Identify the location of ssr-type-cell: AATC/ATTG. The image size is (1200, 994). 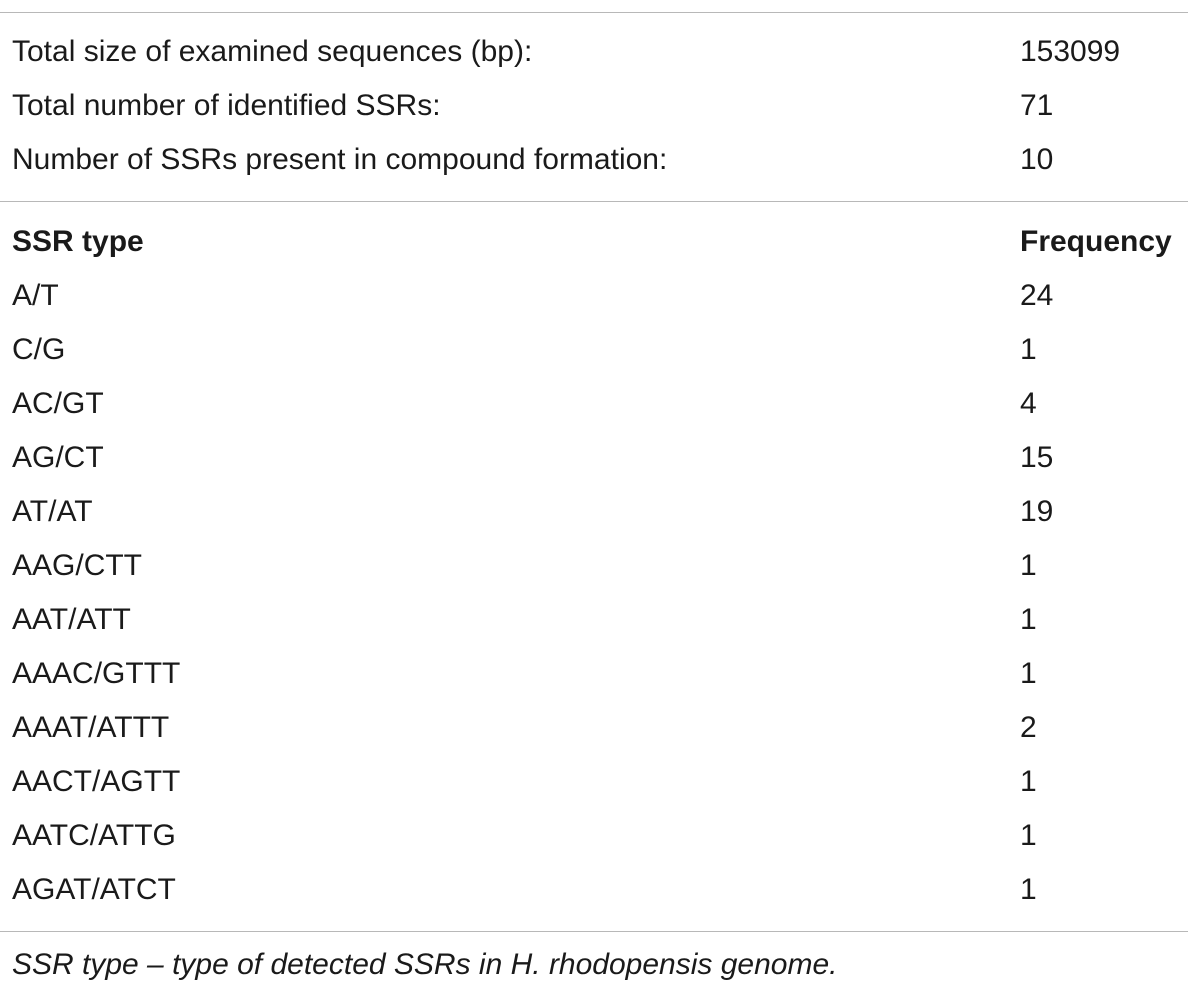
(94, 835).